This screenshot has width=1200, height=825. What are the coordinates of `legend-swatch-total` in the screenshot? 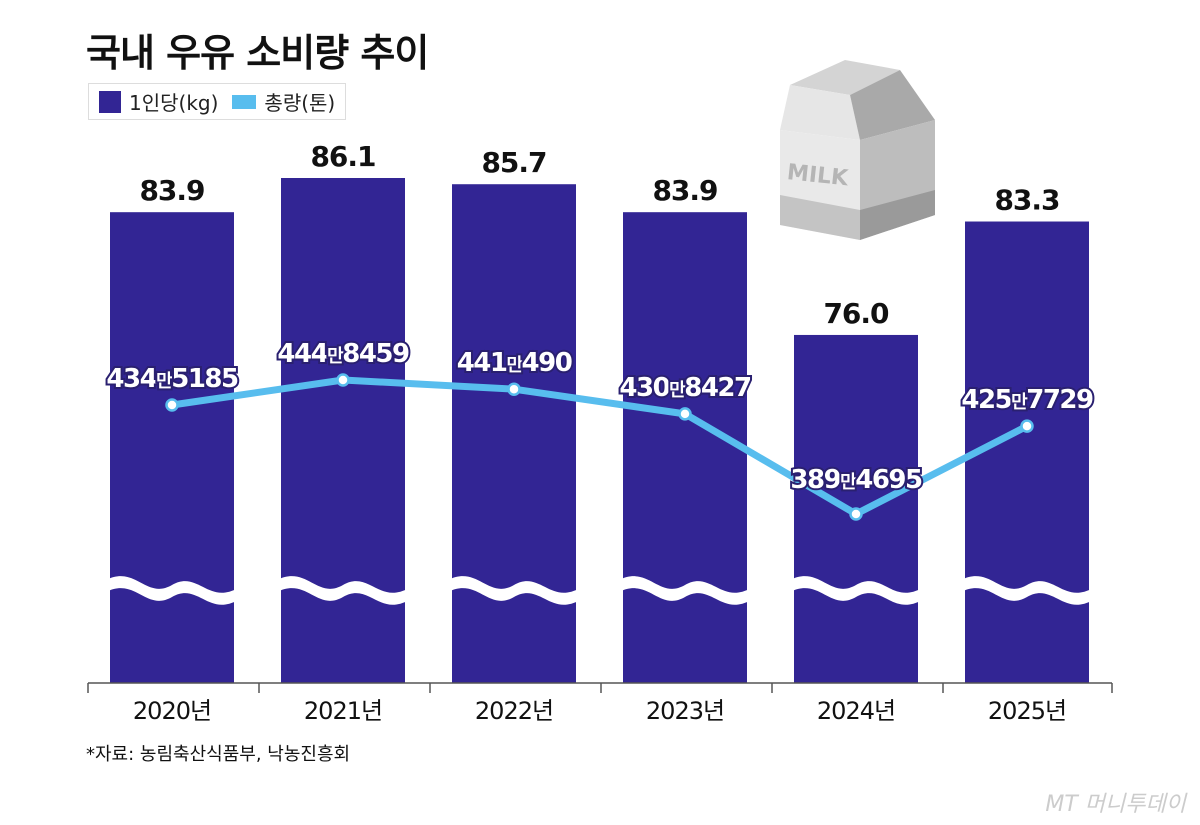 It's located at (244, 101).